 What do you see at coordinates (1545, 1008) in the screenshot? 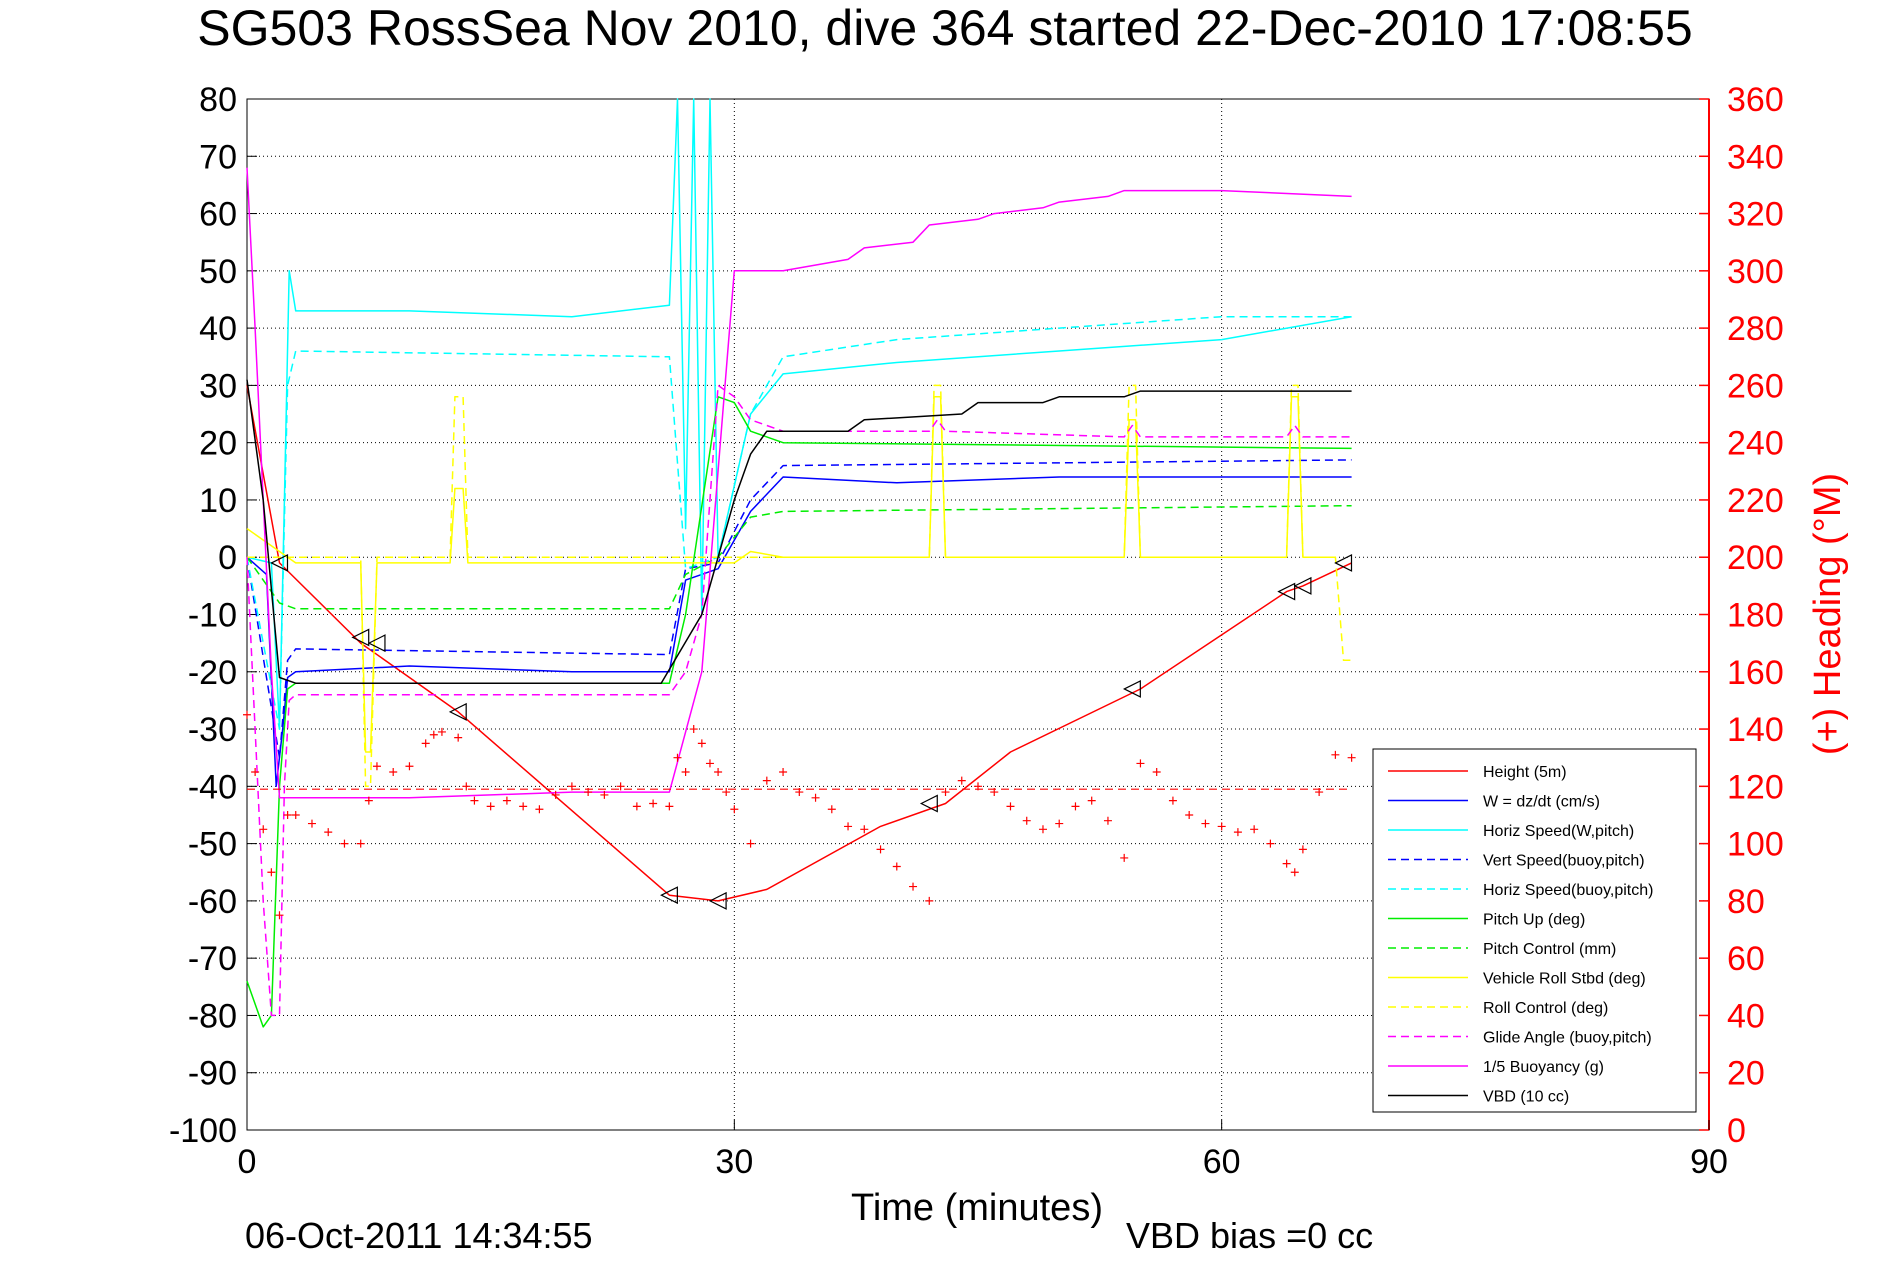
I see `legend-label-8: Roll Control (deg)` at bounding box center [1545, 1008].